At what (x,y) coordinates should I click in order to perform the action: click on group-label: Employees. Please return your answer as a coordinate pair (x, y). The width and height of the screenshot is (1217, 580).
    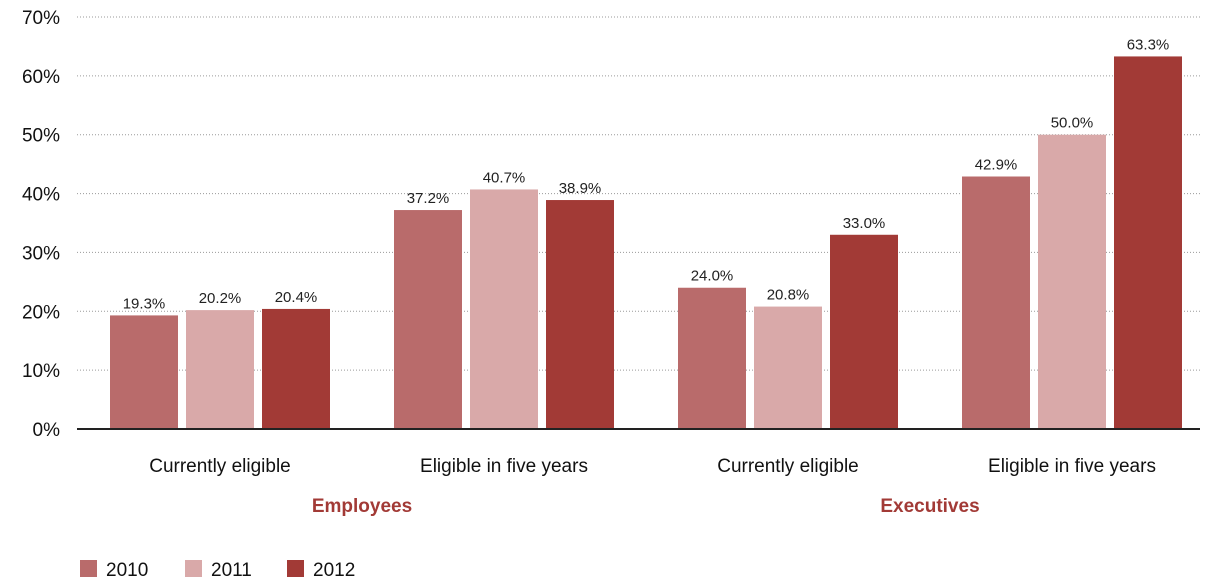
    Looking at the image, I should click on (362, 506).